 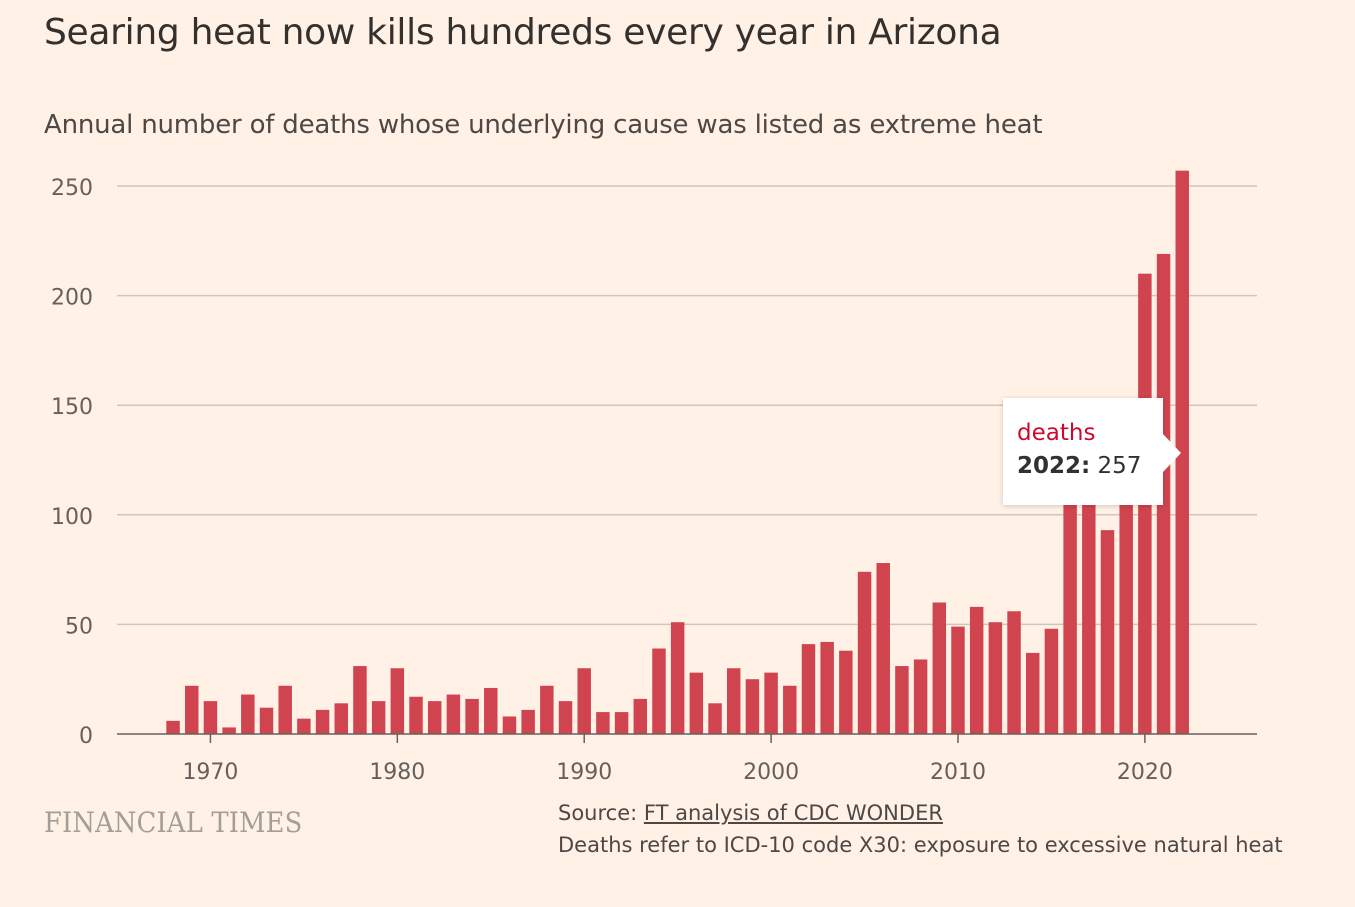 I want to click on bar-1994, so click(x=659, y=691).